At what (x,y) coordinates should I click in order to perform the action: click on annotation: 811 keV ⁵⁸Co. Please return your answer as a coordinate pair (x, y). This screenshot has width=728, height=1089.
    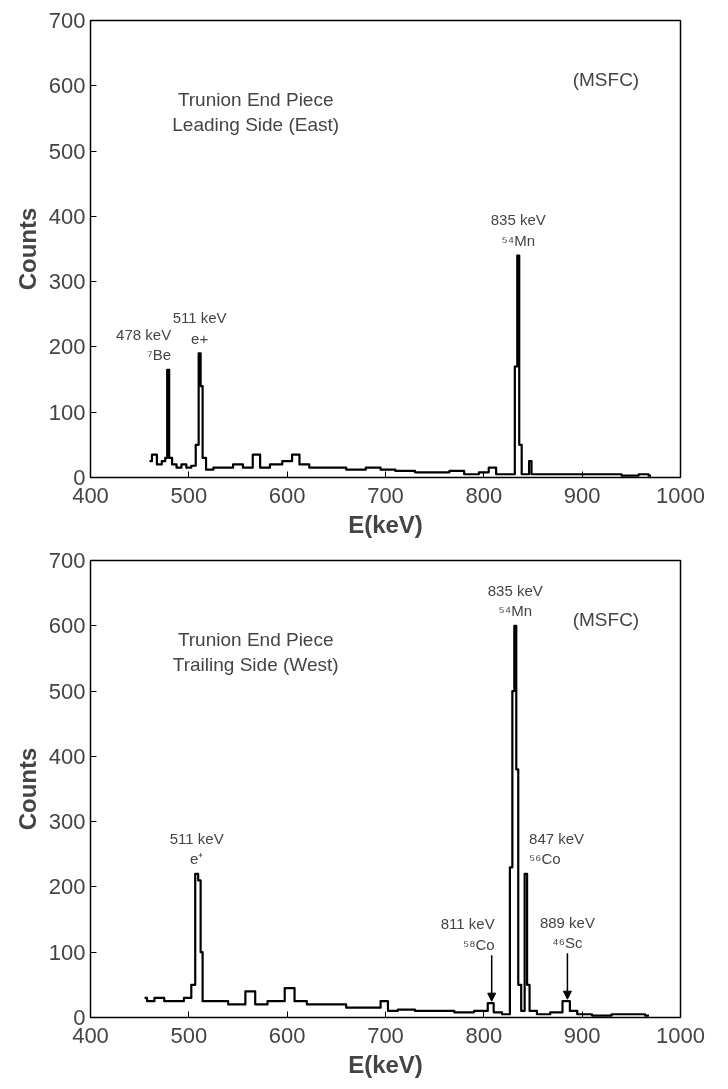
    Looking at the image, I should click on (467, 934).